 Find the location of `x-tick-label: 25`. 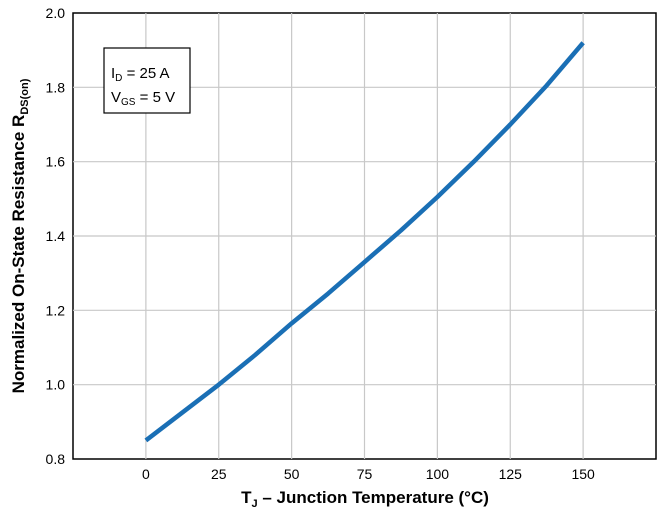

x-tick-label: 25 is located at coordinates (219, 474).